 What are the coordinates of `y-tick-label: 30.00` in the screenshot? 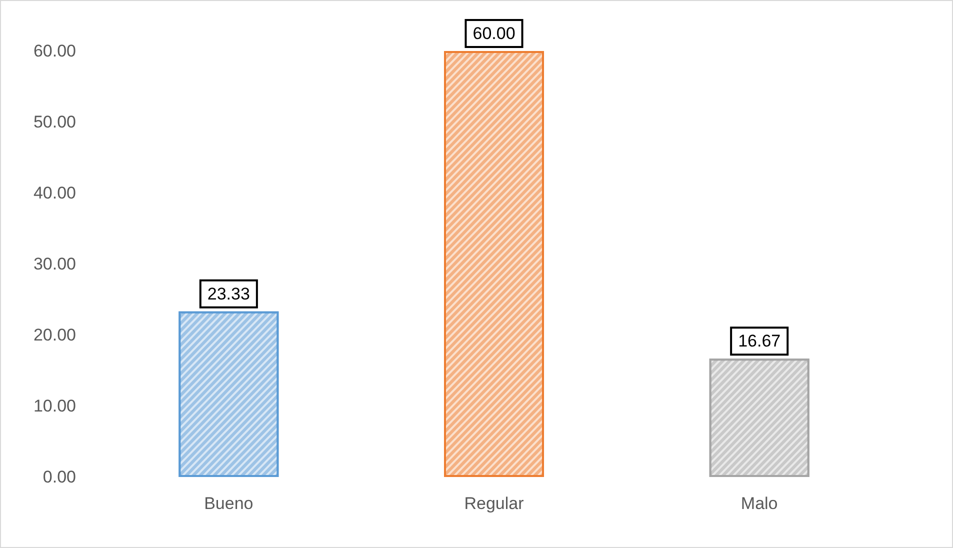 It's located at (54, 264).